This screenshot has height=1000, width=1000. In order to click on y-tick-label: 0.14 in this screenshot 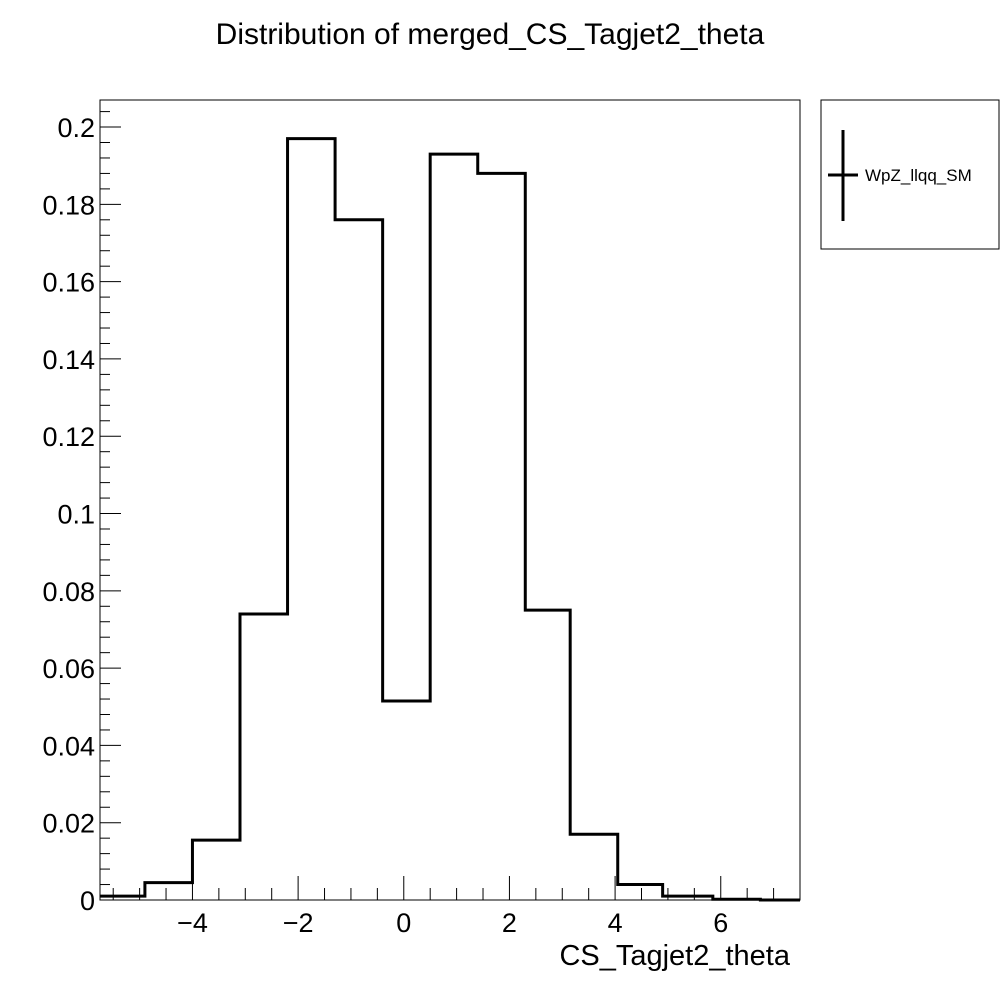, I will do `click(68, 360)`.